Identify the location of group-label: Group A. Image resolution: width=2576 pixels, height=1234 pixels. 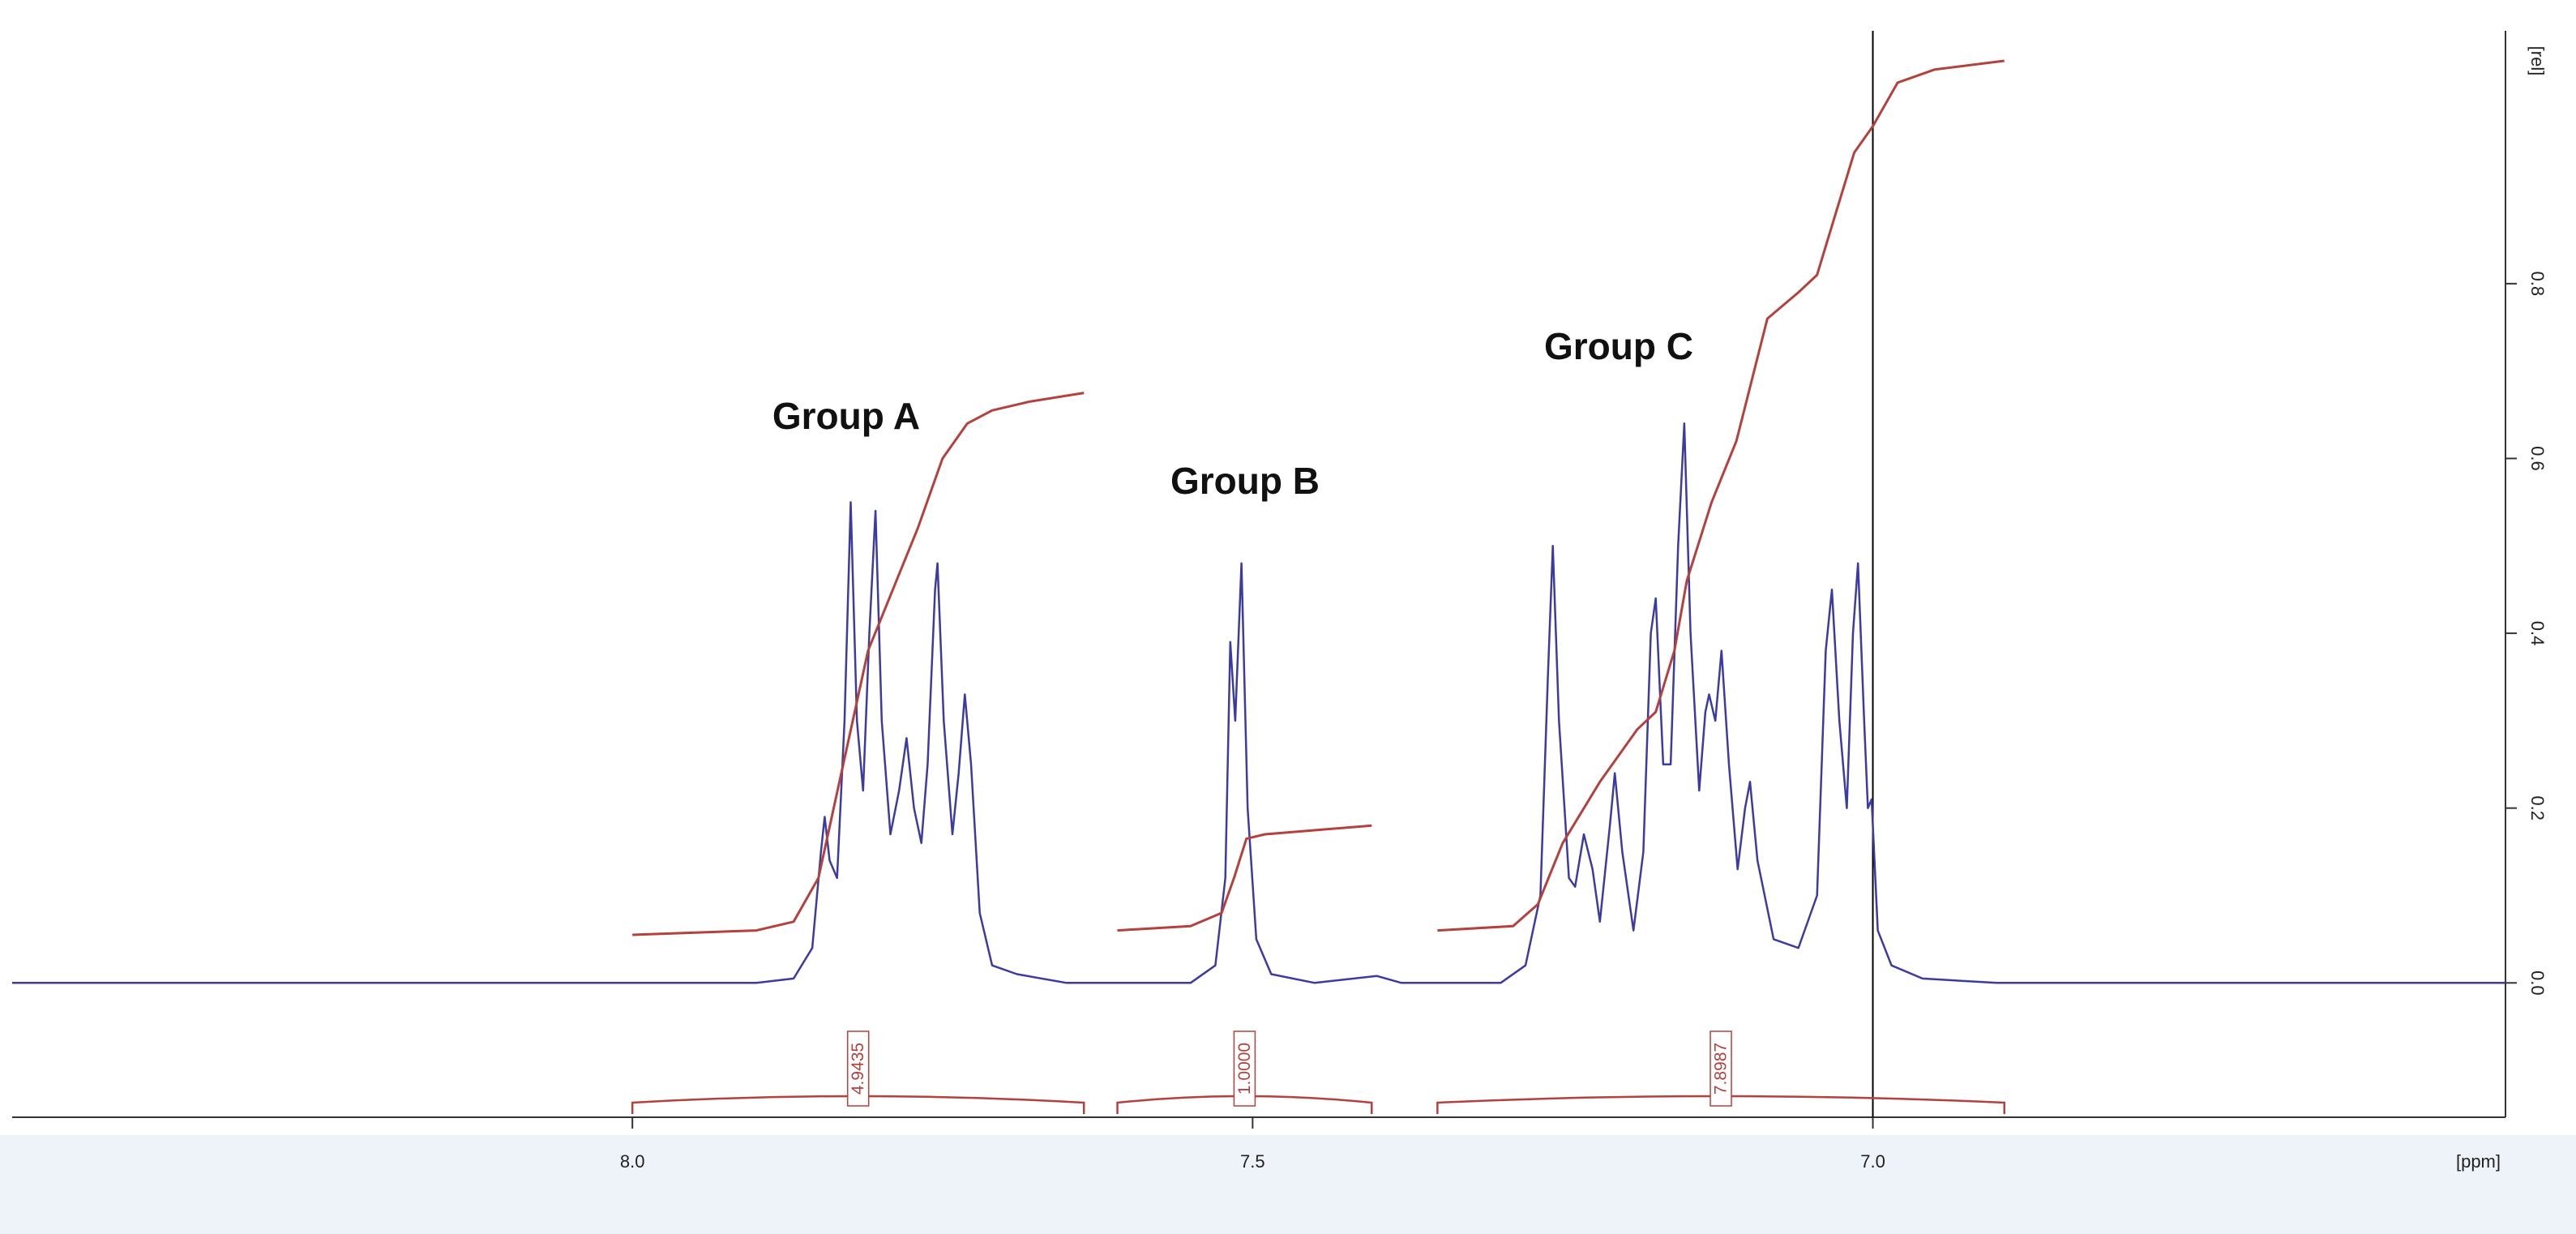
(846, 416).